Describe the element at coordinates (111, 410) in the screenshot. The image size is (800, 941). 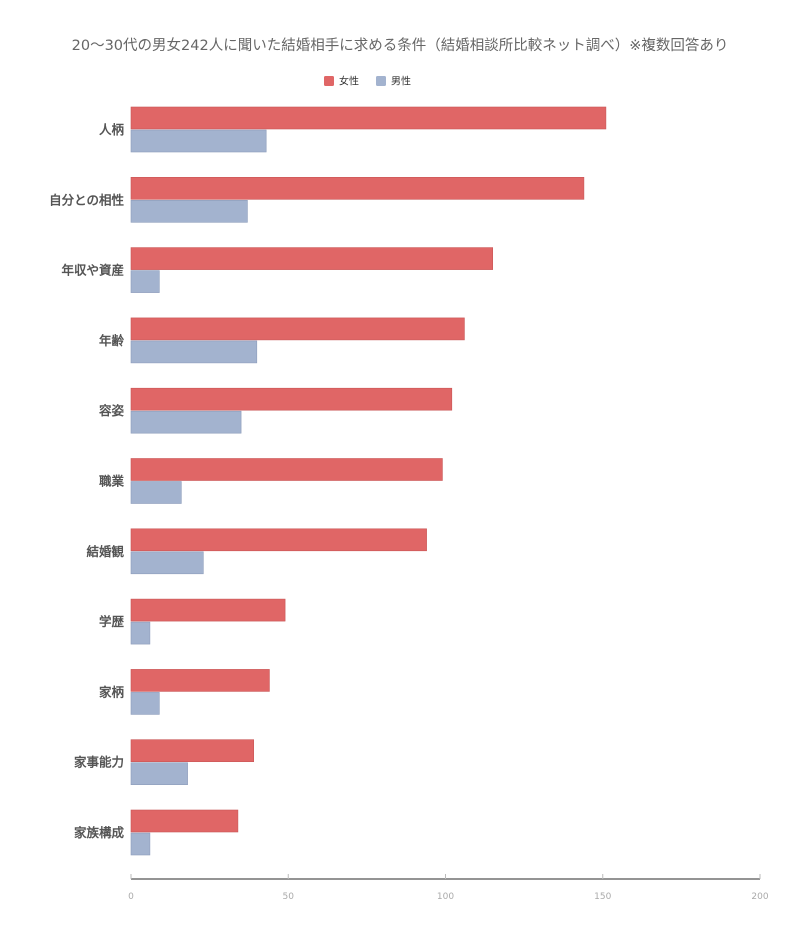
I see `category-label-4: 容姿` at that location.